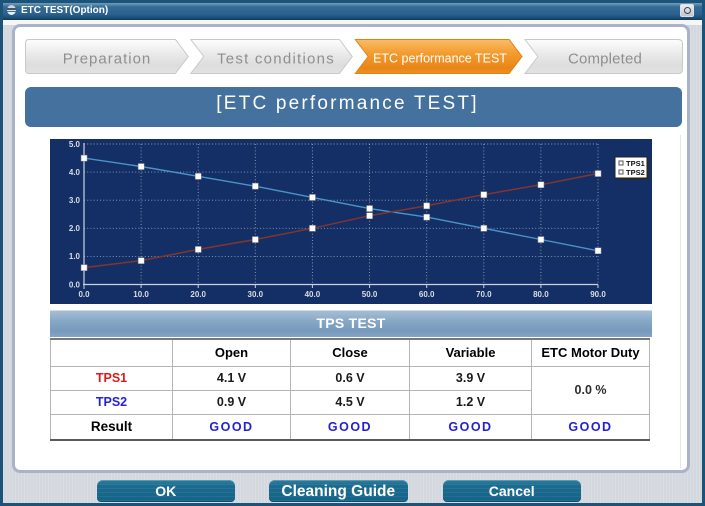 This screenshot has height=506, width=705. I want to click on svg-text: Test conditions, so click(276, 59).